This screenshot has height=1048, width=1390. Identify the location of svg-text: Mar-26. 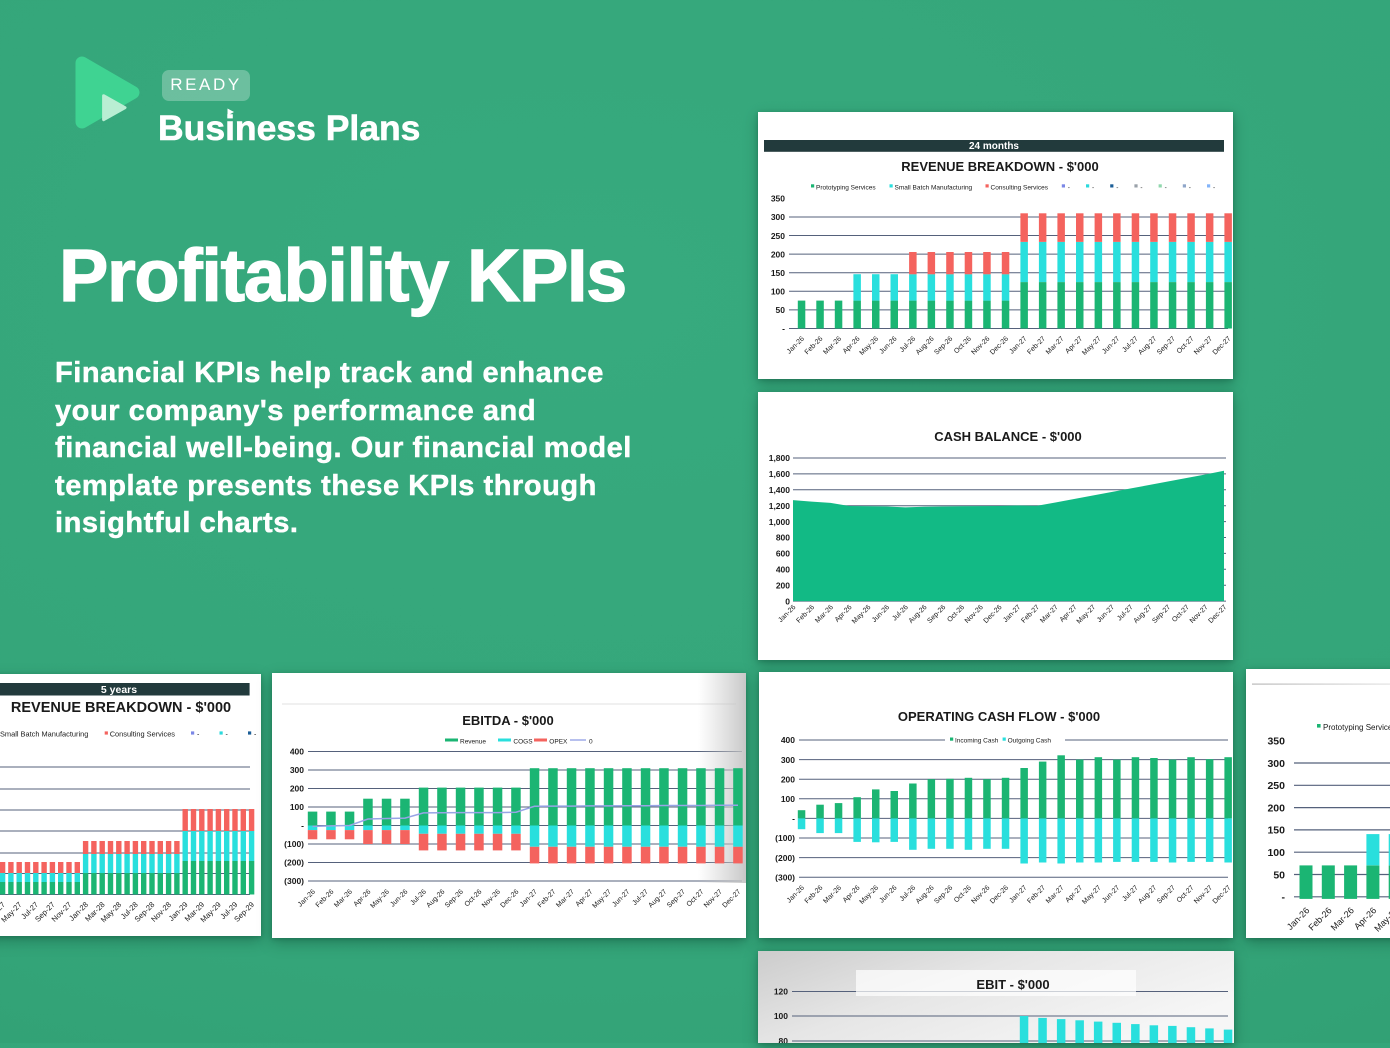
(832, 894).